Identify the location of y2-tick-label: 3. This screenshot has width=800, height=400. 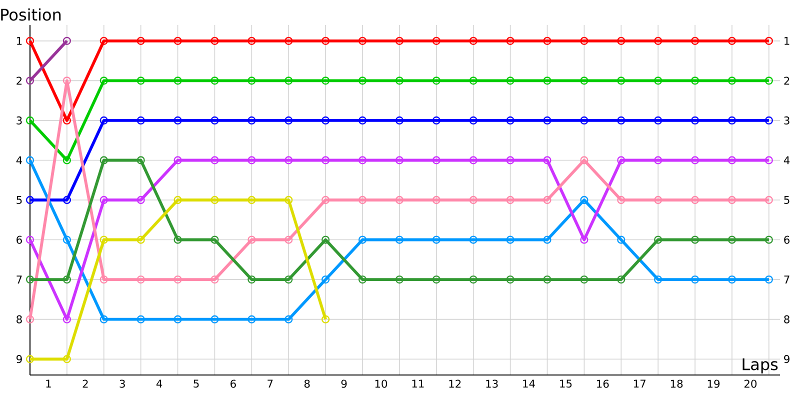
(787, 120).